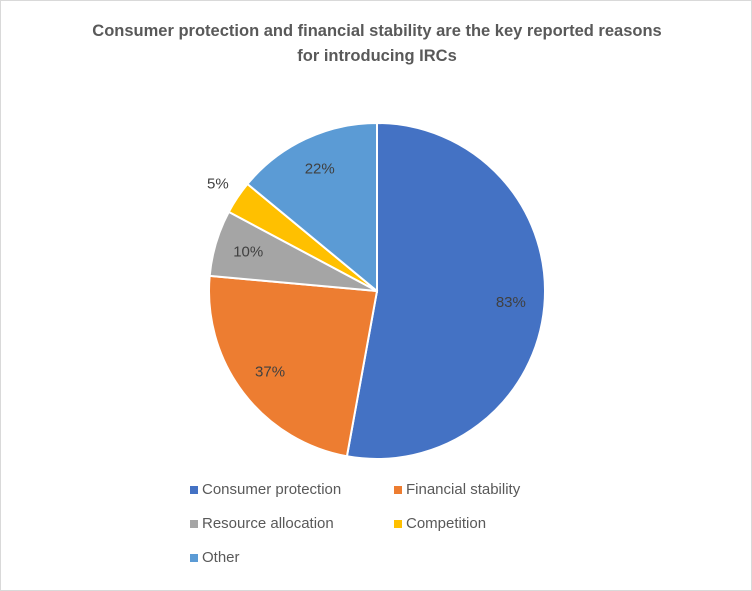  What do you see at coordinates (271, 489) in the screenshot?
I see `legend-label: Consumer protection` at bounding box center [271, 489].